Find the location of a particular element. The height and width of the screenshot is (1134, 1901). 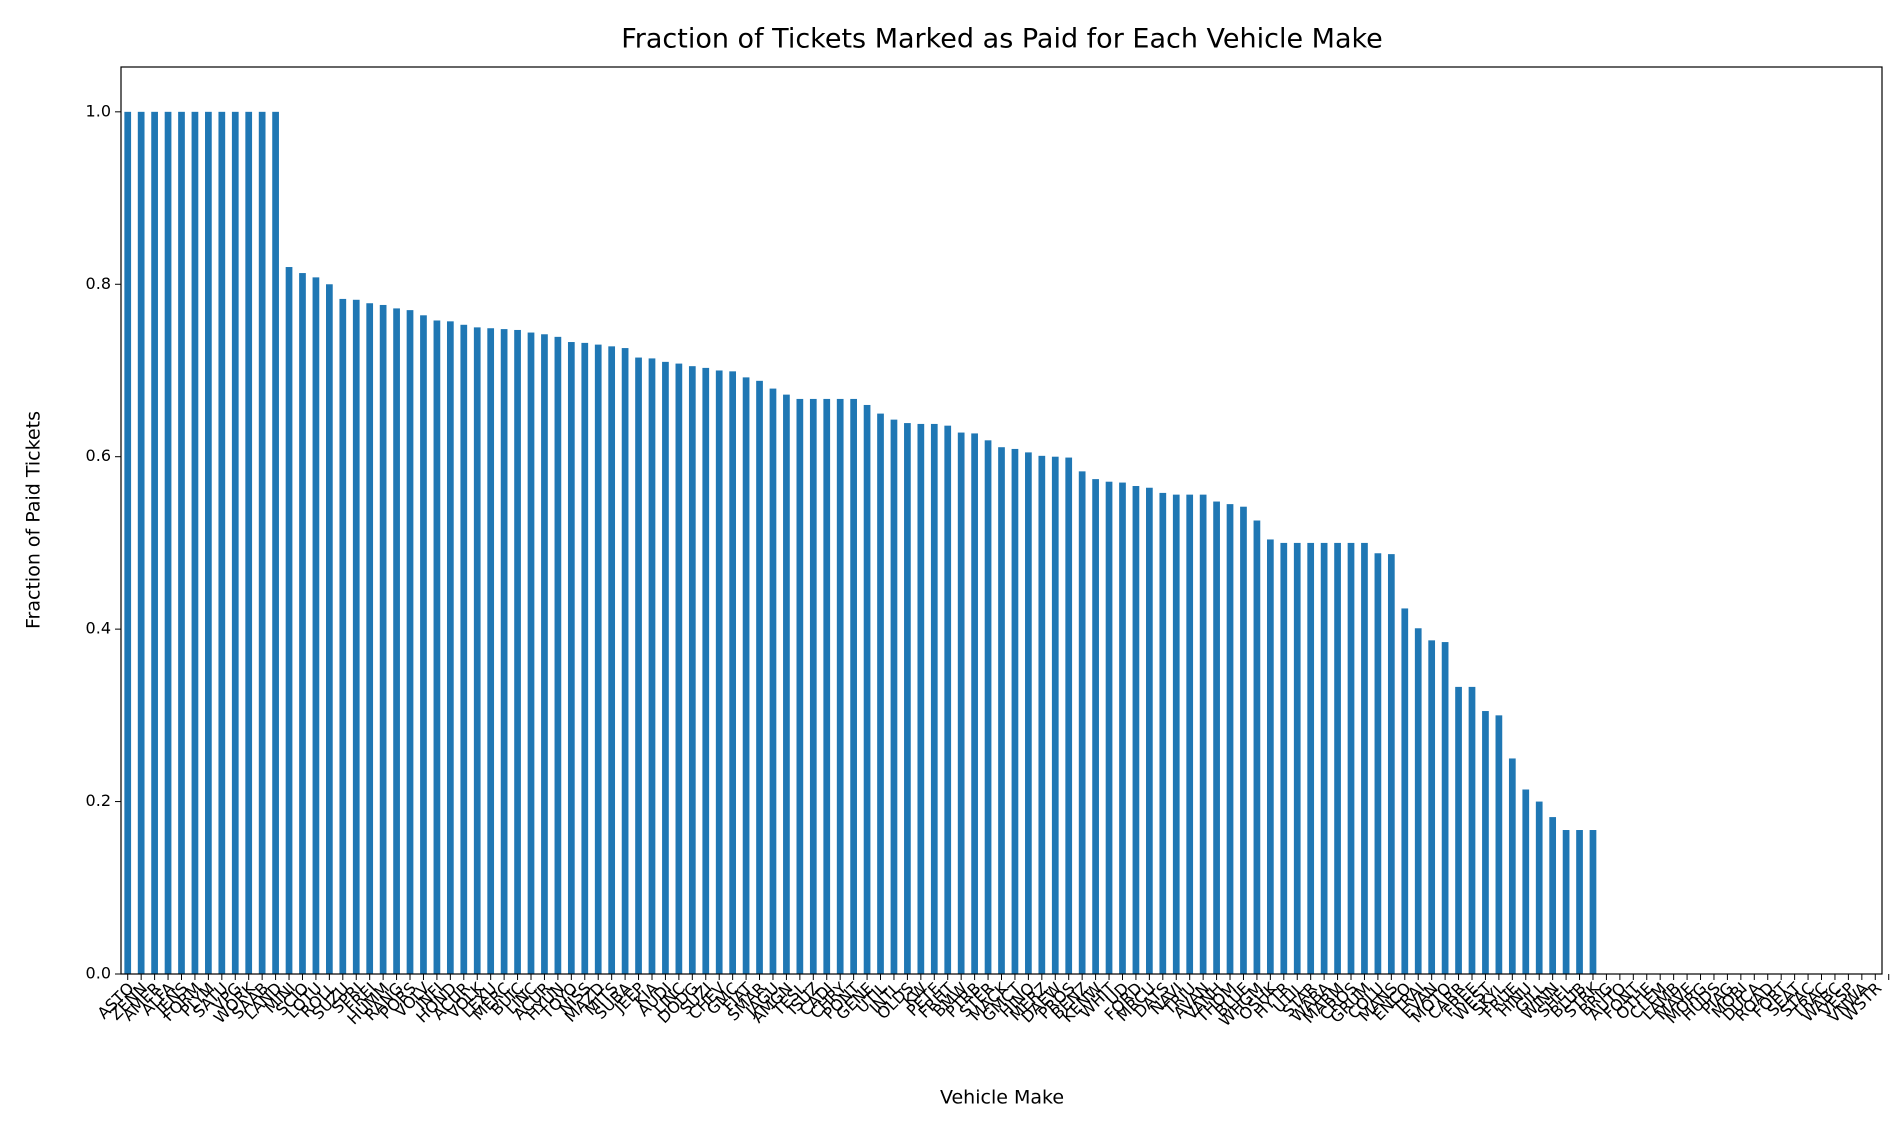

y-tick-label: 0.0 is located at coordinates (98, 973).